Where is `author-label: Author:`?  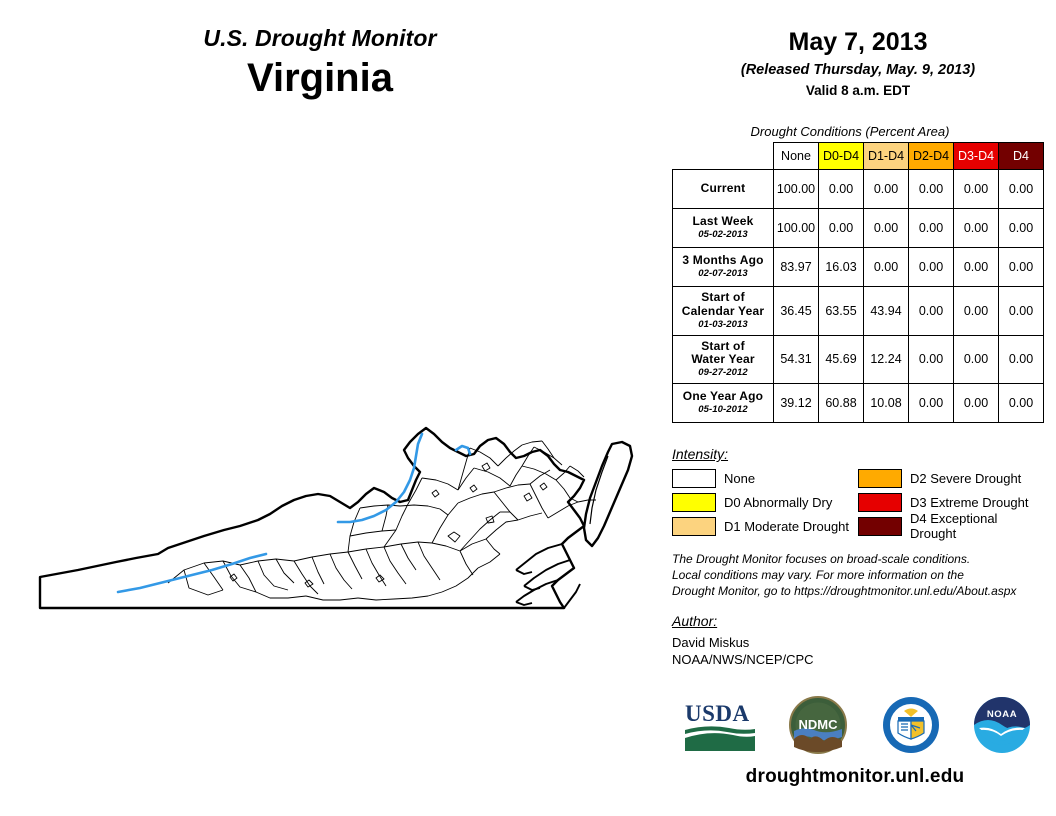 author-label: Author: is located at coordinates (695, 621).